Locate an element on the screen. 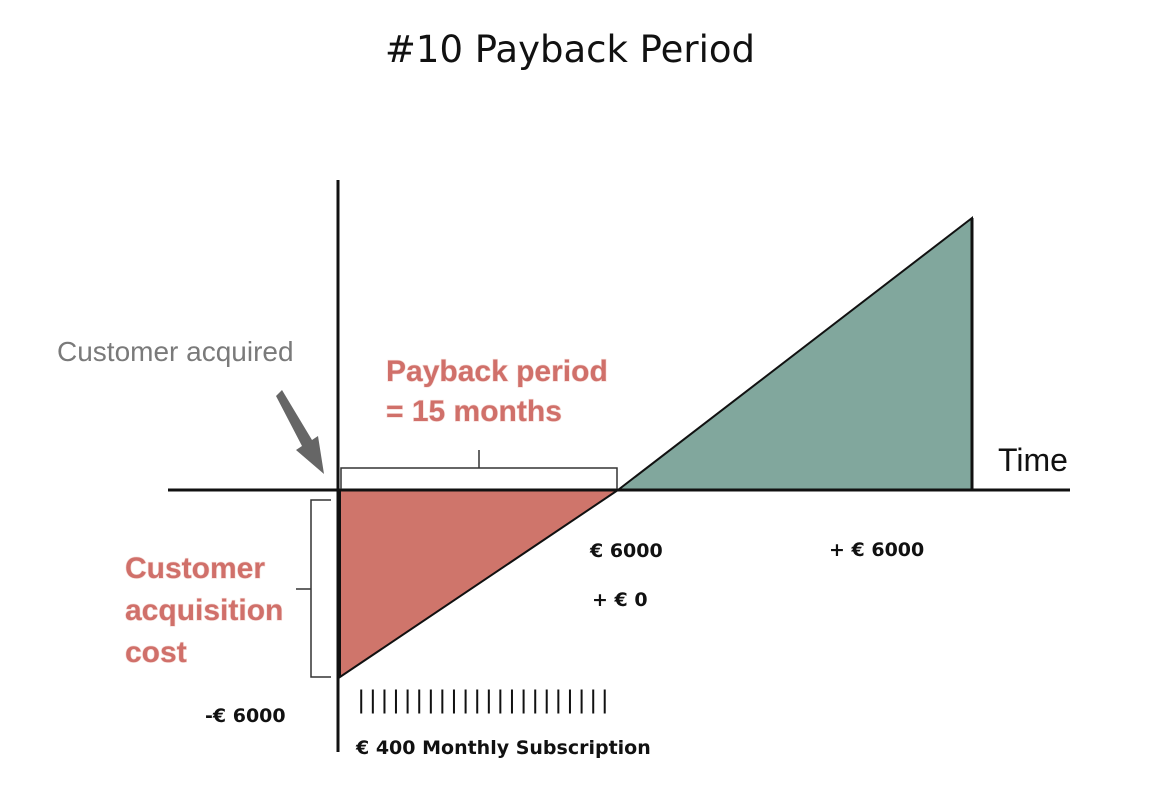  acquisition-cost-label-line1: Customer is located at coordinates (195, 568).